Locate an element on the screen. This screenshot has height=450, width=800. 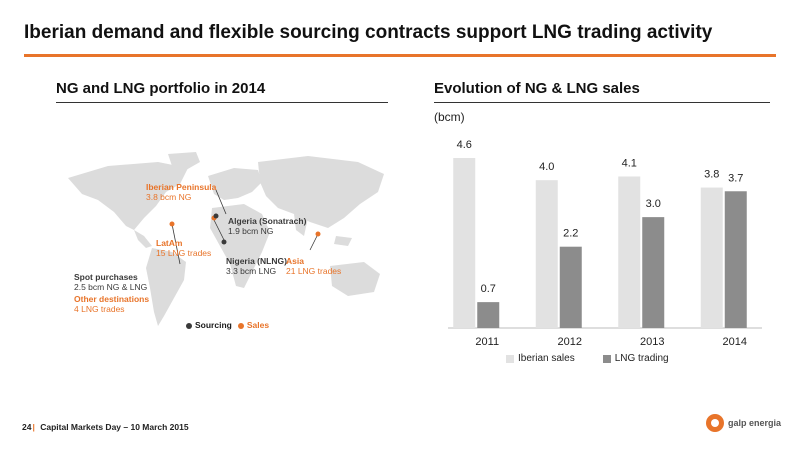
connector-lines is located at coordinates (245, 227).